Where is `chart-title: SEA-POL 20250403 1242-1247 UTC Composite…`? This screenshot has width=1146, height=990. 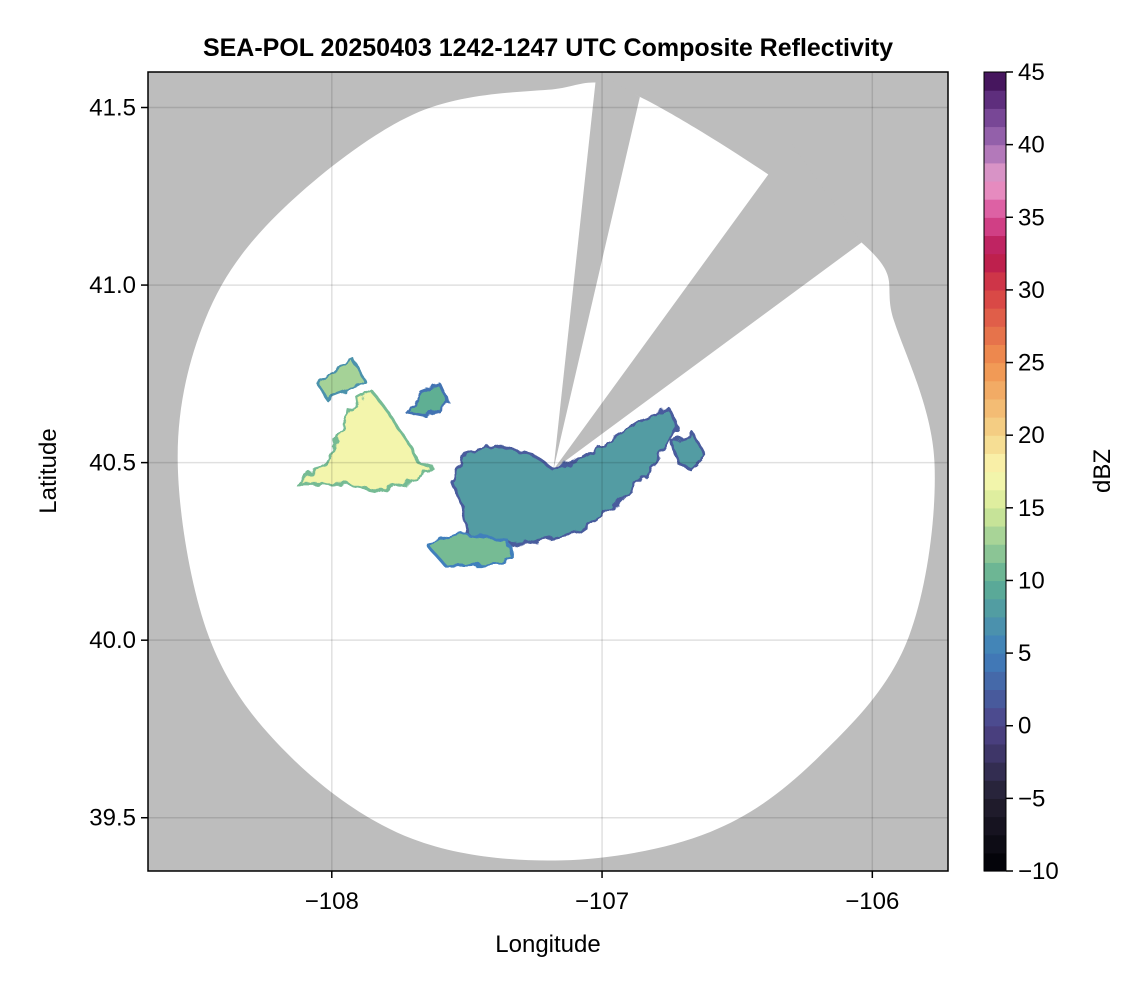
chart-title: SEA-POL 20250403 1242-1247 UTC Composite… is located at coordinates (548, 48).